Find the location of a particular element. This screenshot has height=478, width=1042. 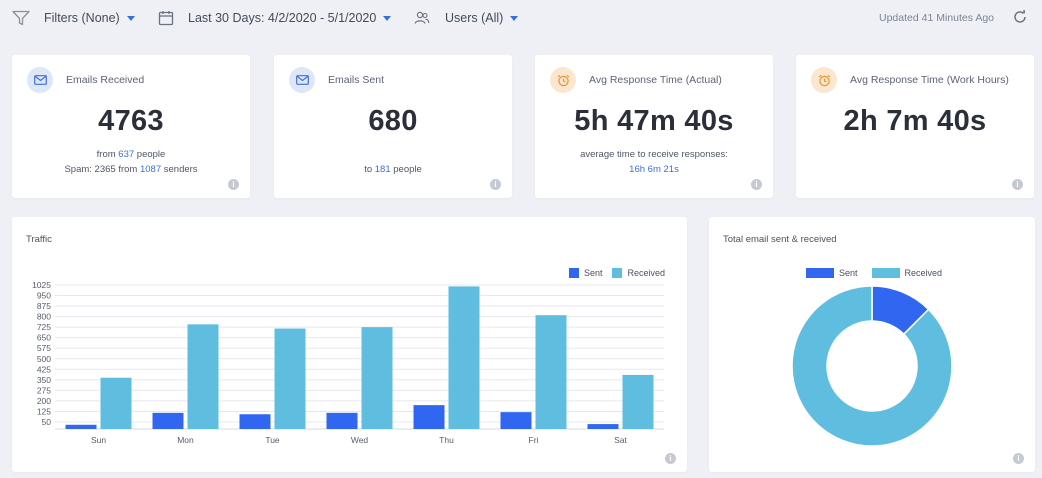

people-count-link: 181 is located at coordinates (382, 169).